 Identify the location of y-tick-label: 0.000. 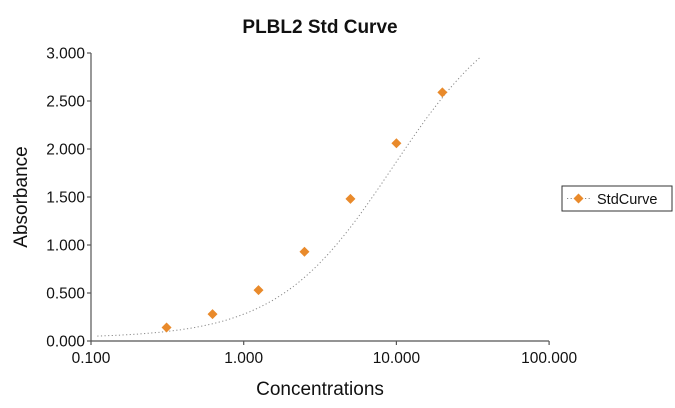
(65, 342).